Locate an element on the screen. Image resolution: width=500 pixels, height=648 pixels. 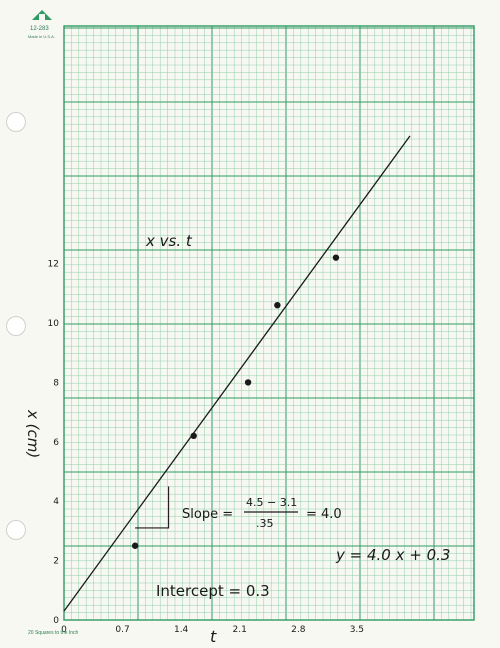
x-tick-label: 2.8 is located at coordinates (298, 630).